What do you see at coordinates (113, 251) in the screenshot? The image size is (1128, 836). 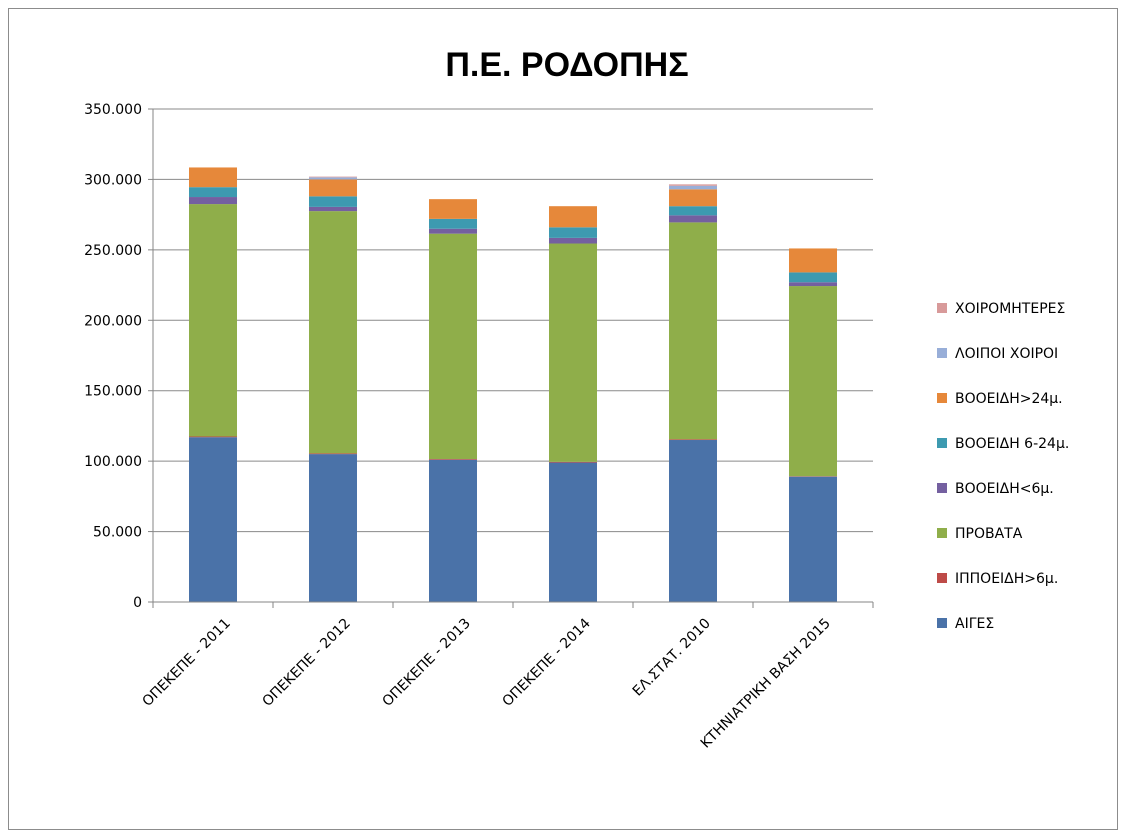 I see `y-tick-label: 250.000` at bounding box center [113, 251].